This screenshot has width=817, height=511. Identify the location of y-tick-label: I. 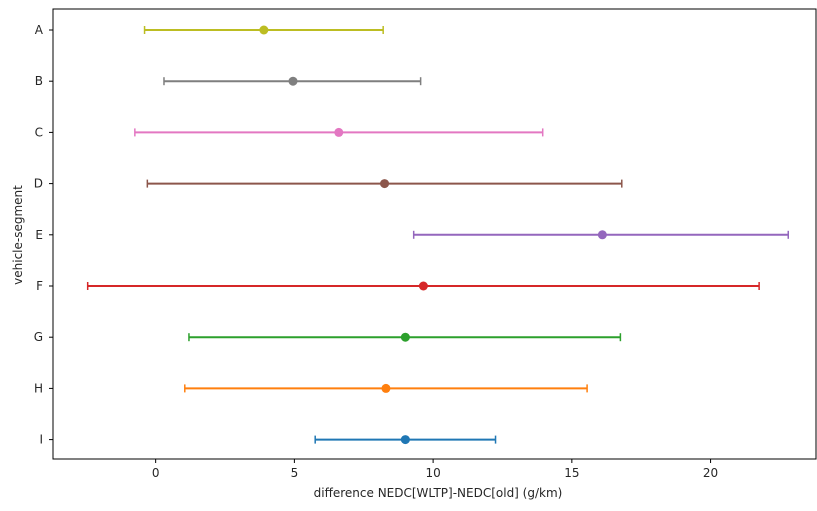
(41, 440).